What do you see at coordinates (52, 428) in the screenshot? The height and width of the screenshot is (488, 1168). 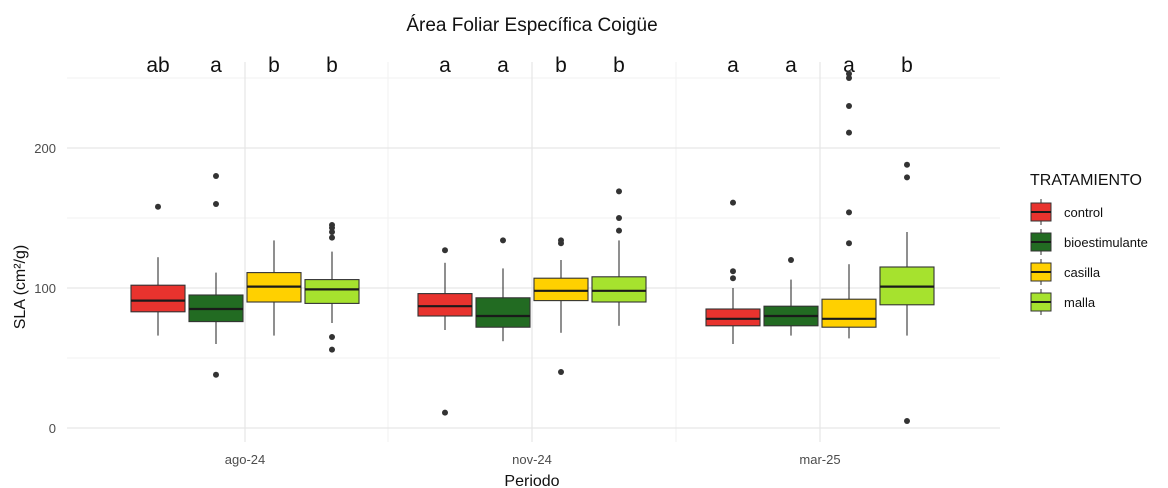 I see `y-tick-label: 0` at bounding box center [52, 428].